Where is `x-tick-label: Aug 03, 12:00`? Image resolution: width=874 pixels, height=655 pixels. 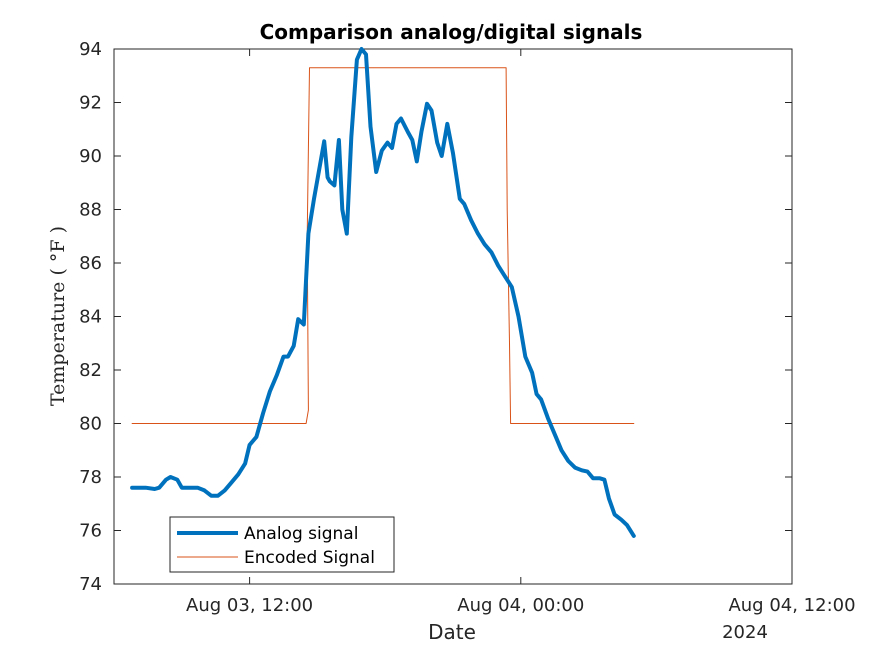
x-tick-label: Aug 03, 12:00 is located at coordinates (249, 605).